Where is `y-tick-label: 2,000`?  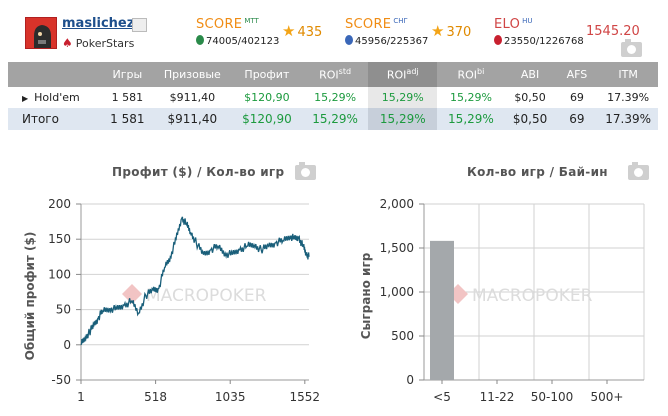
y-tick-label: 2,000 is located at coordinates (397, 204).